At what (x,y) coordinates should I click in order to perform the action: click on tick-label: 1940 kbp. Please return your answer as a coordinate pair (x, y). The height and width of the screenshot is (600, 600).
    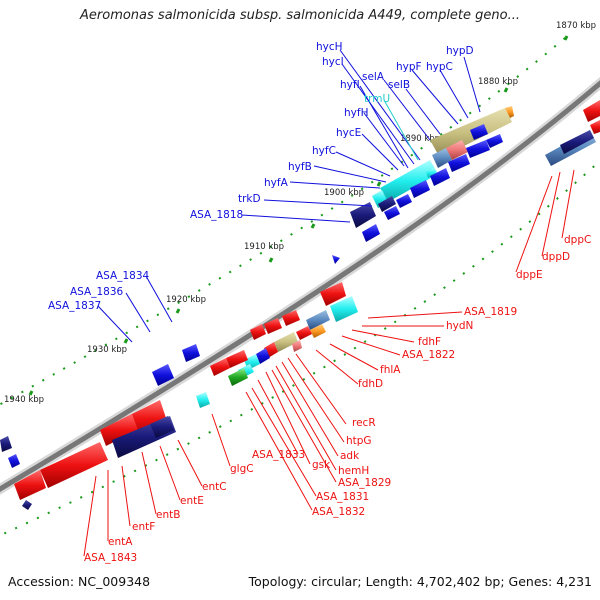
    Looking at the image, I should click on (24, 400).